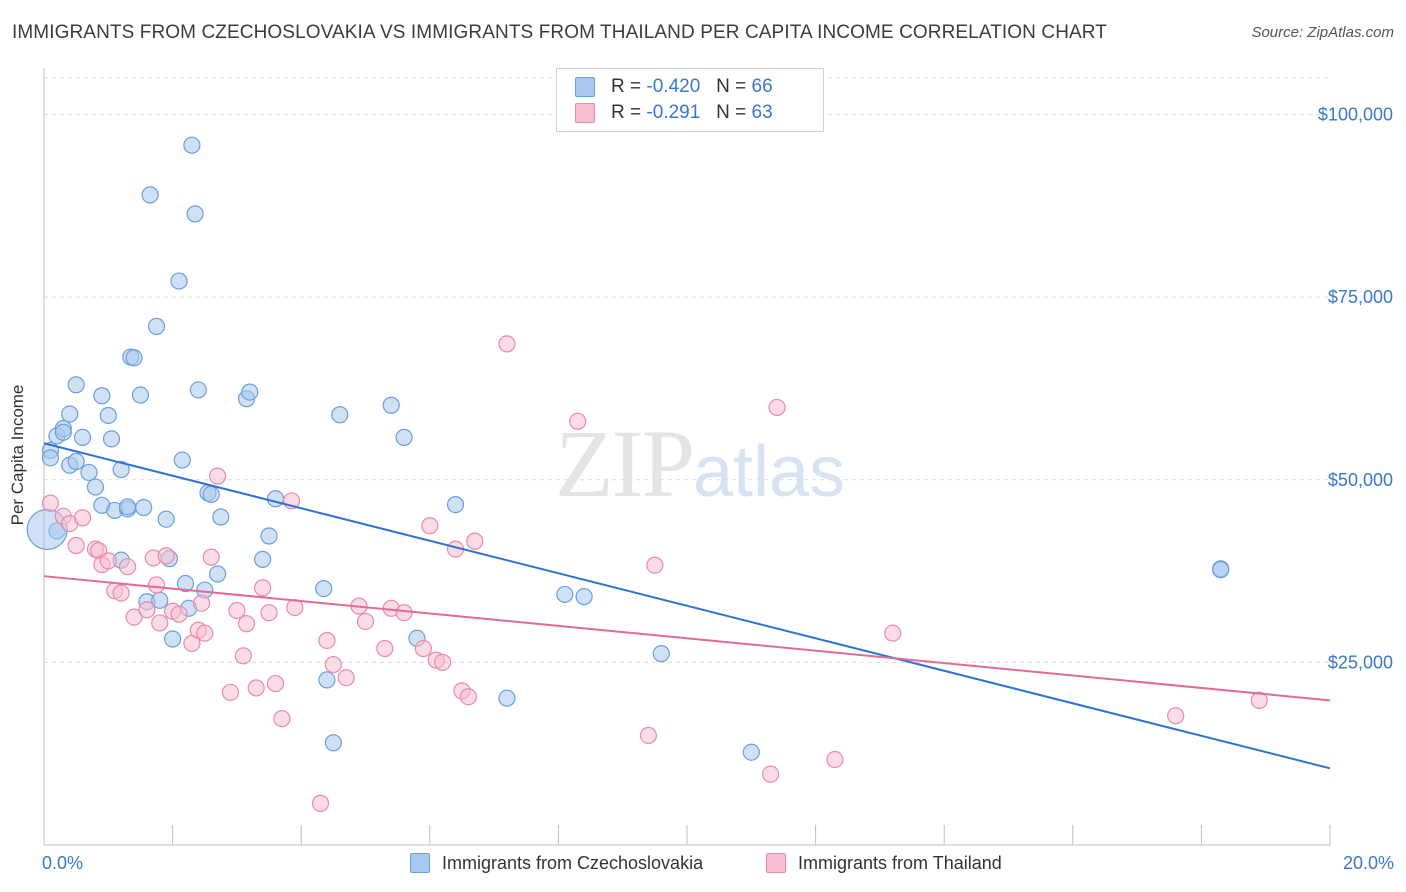  What do you see at coordinates (1355, 115) in the screenshot?
I see `y-tick-label: $100,000` at bounding box center [1355, 115].